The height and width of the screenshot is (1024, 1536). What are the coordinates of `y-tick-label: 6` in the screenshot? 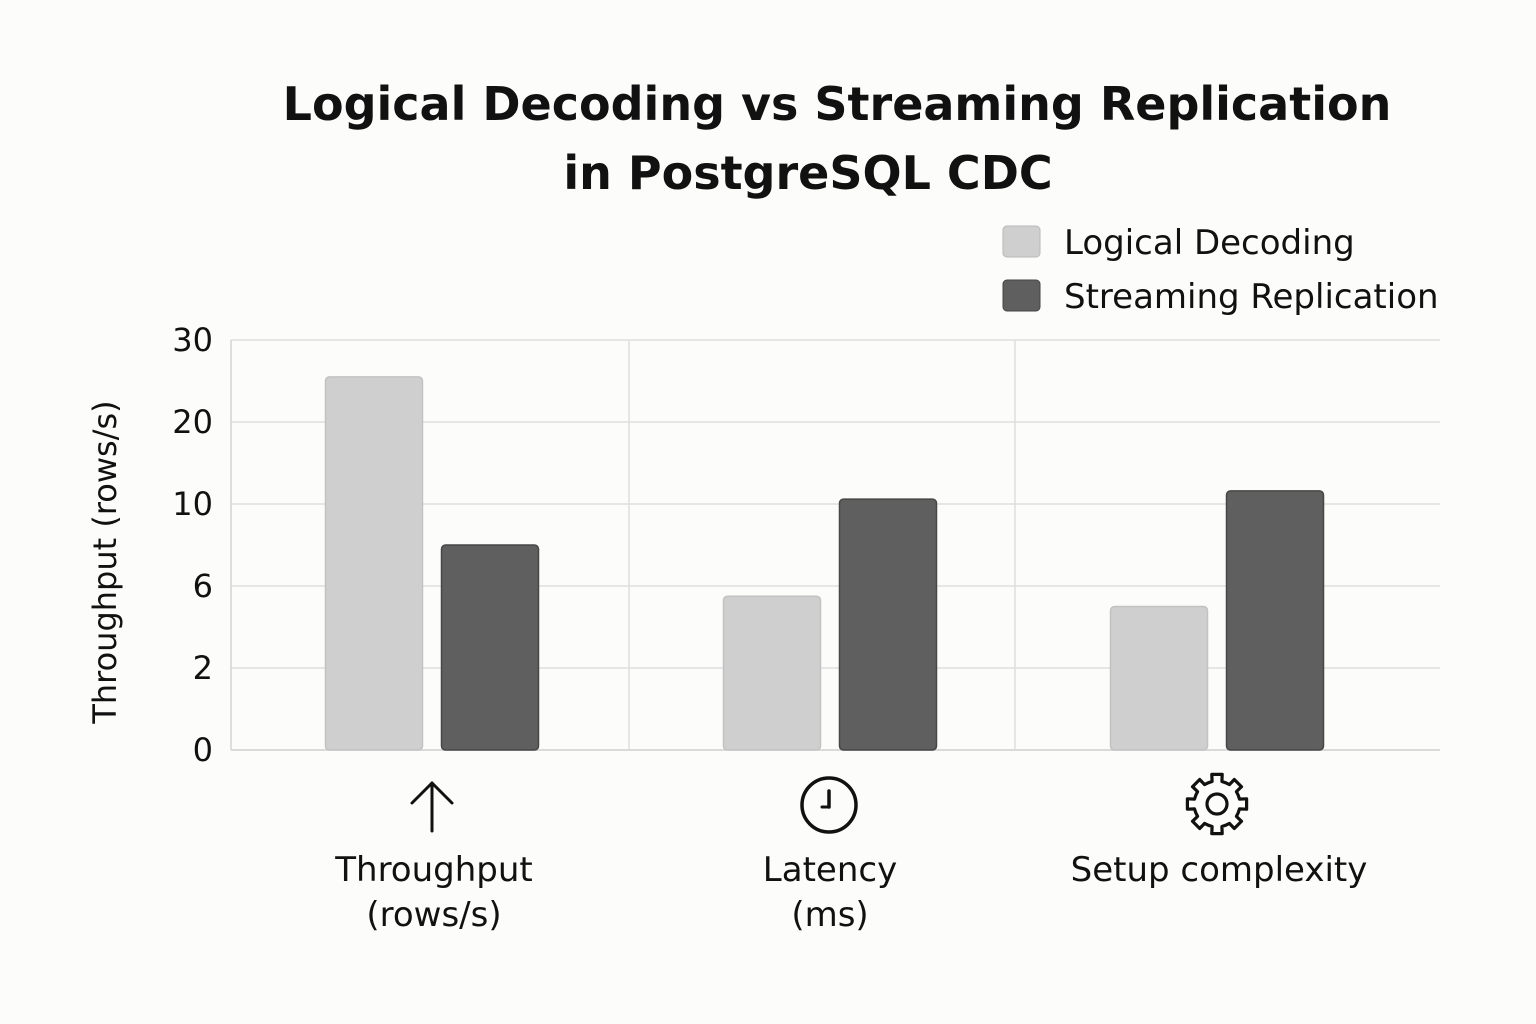 It's located at (203, 586).